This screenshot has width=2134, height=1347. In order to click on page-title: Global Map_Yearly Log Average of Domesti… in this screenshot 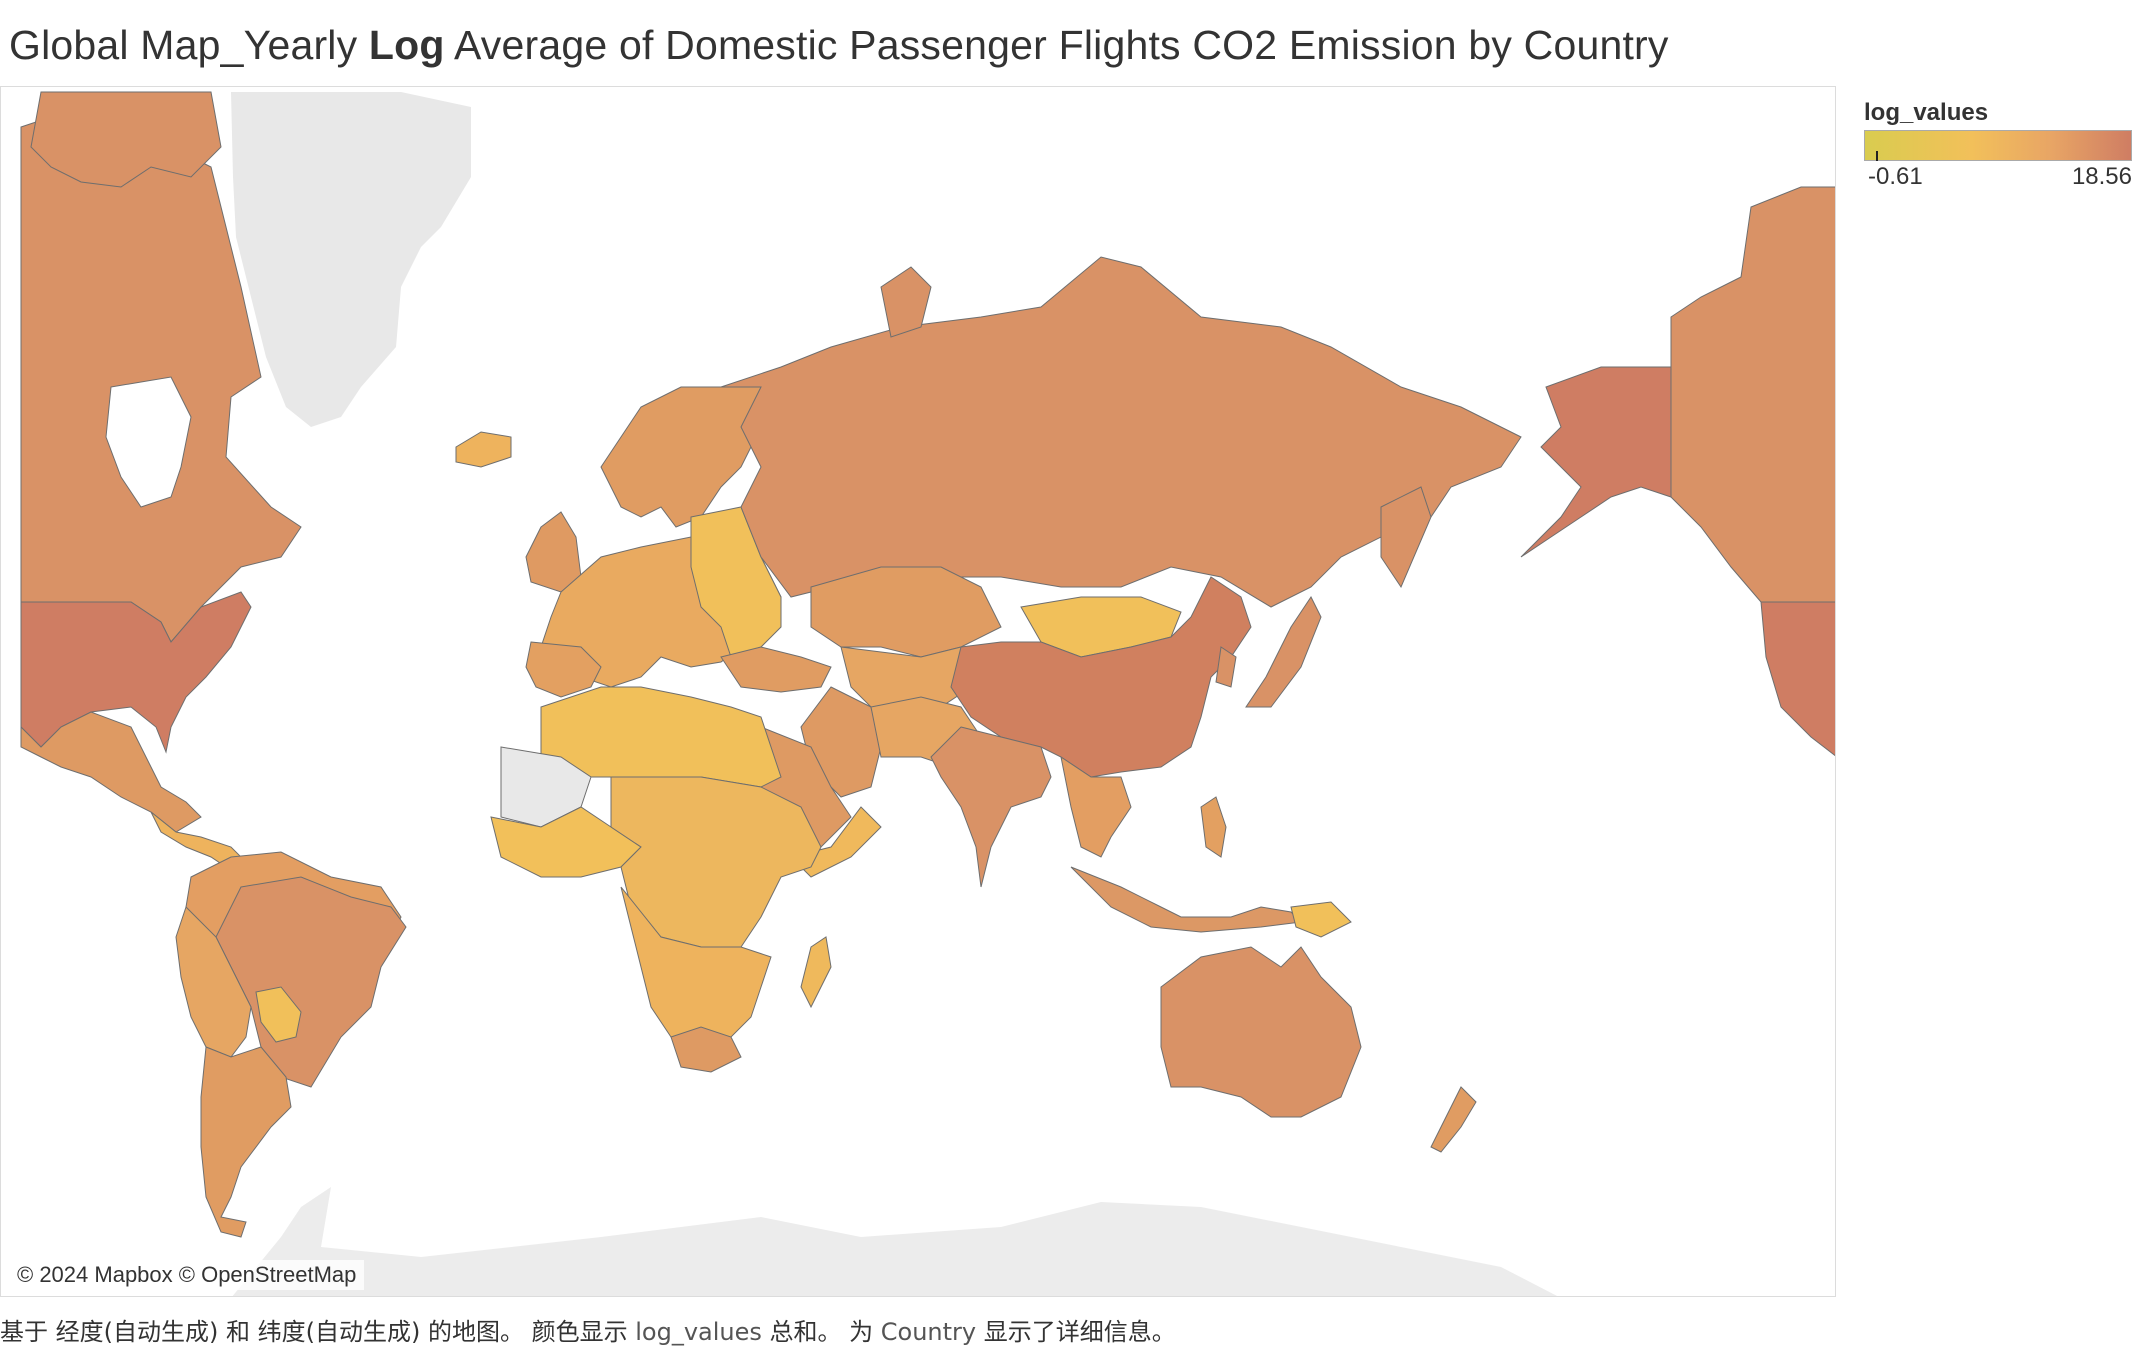, I will do `click(839, 45)`.